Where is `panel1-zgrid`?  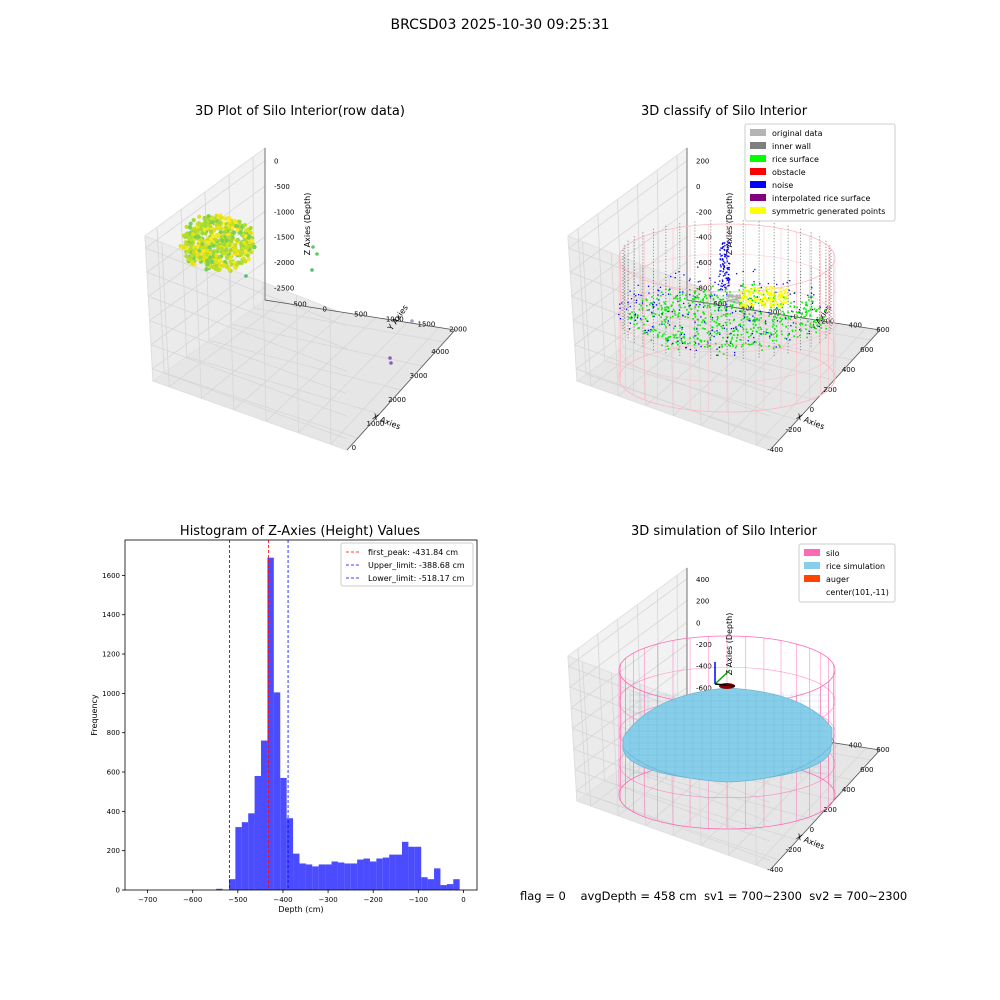
panel1-zgrid is located at coordinates (249, 380).